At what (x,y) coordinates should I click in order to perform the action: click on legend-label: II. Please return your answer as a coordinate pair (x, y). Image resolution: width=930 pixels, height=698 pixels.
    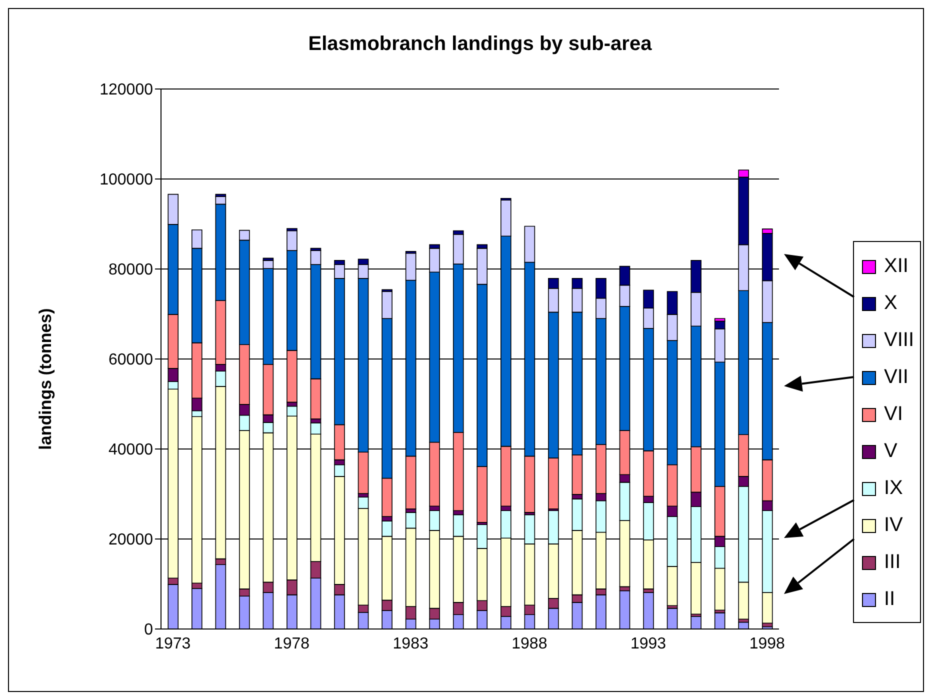
    Looking at the image, I should click on (890, 599).